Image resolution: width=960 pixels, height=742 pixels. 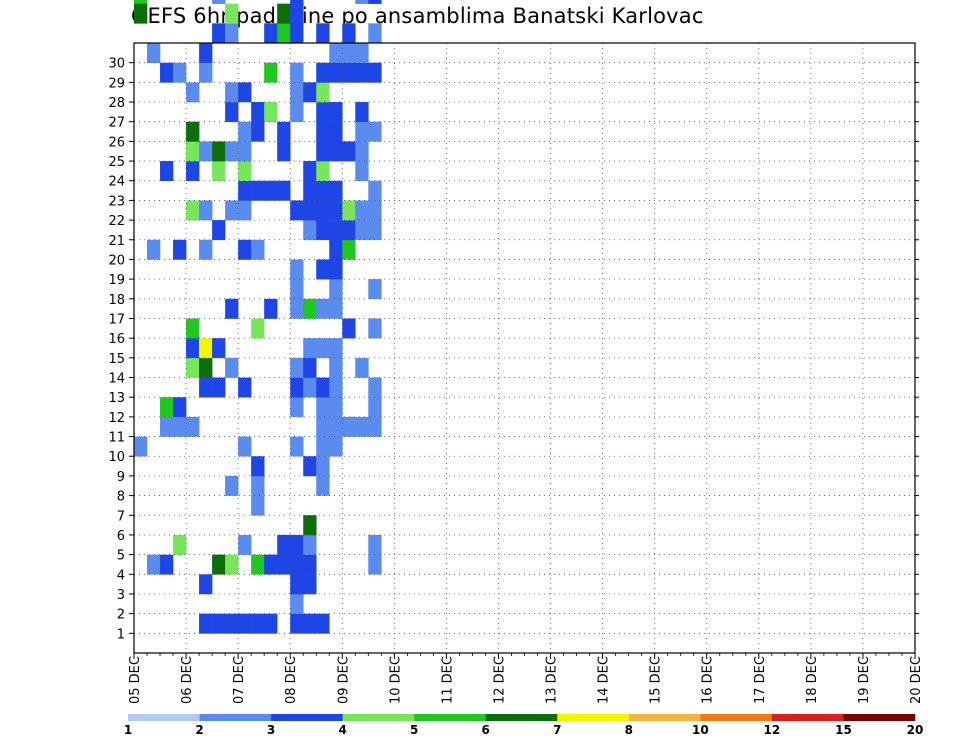 What do you see at coordinates (604, 680) in the screenshot?
I see `x-tick-label: 14 DEC` at bounding box center [604, 680].